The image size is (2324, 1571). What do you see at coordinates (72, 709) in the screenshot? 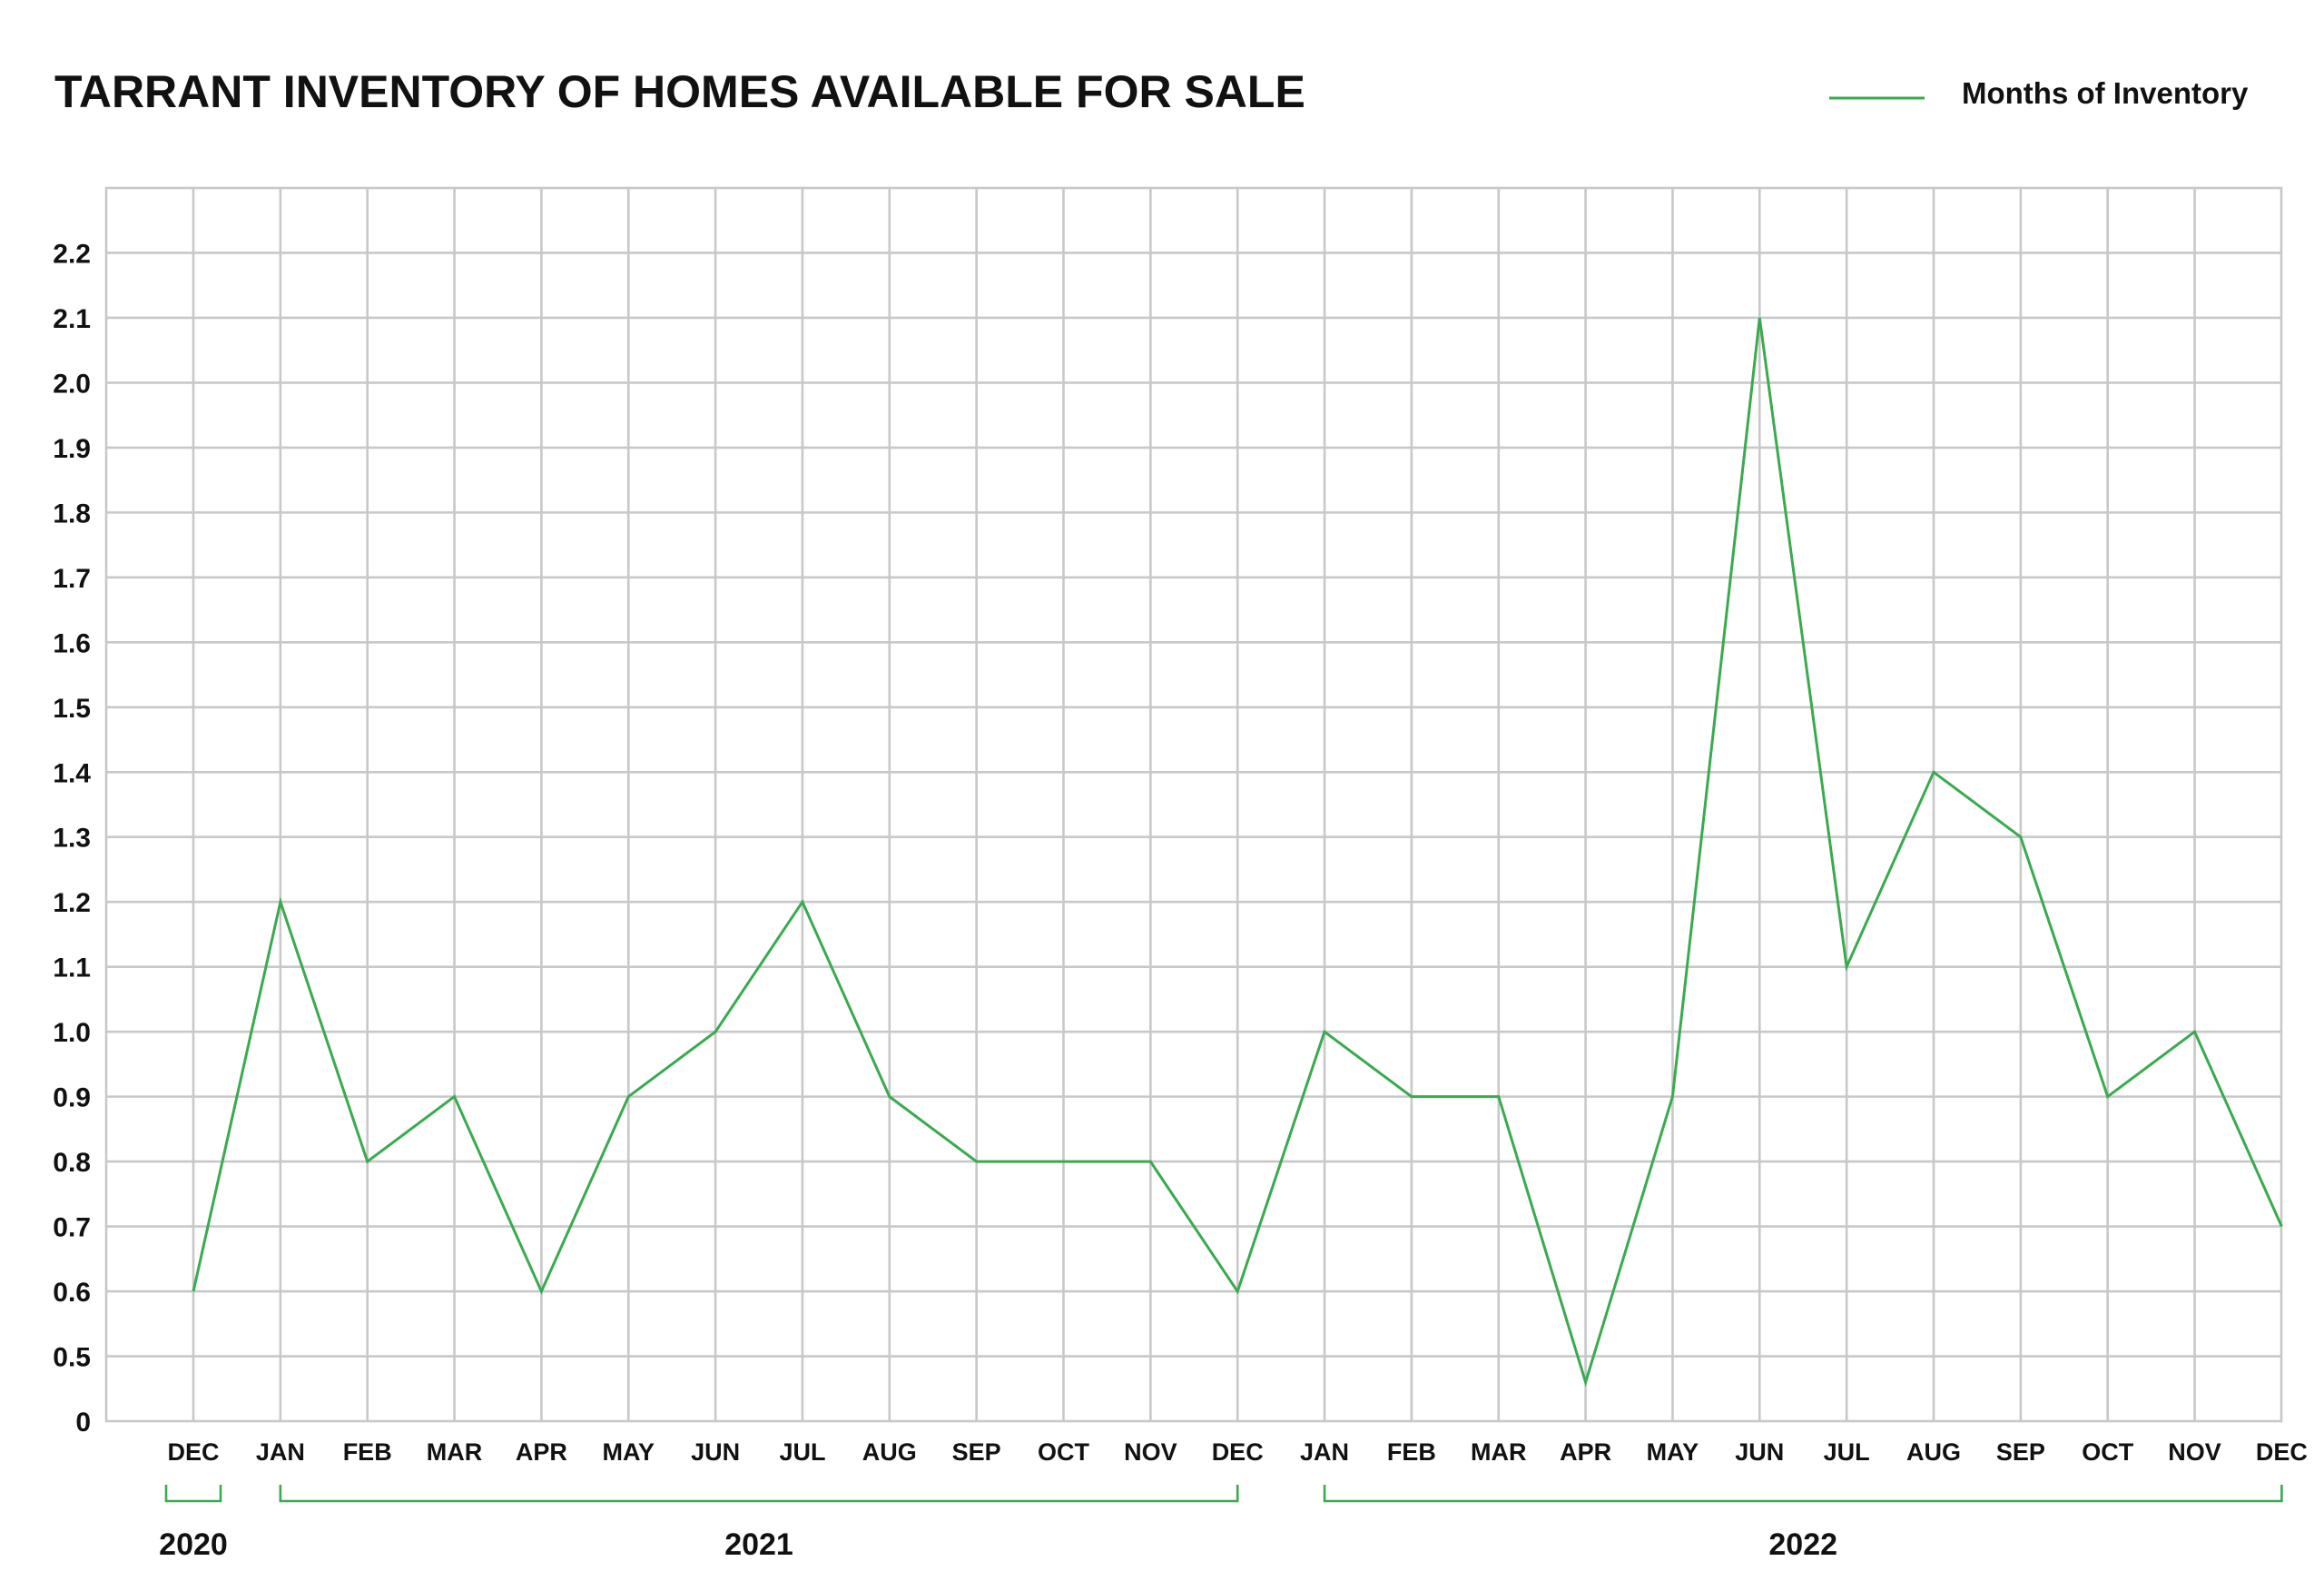
I see `y-tick-label: 1.5` at bounding box center [72, 709].